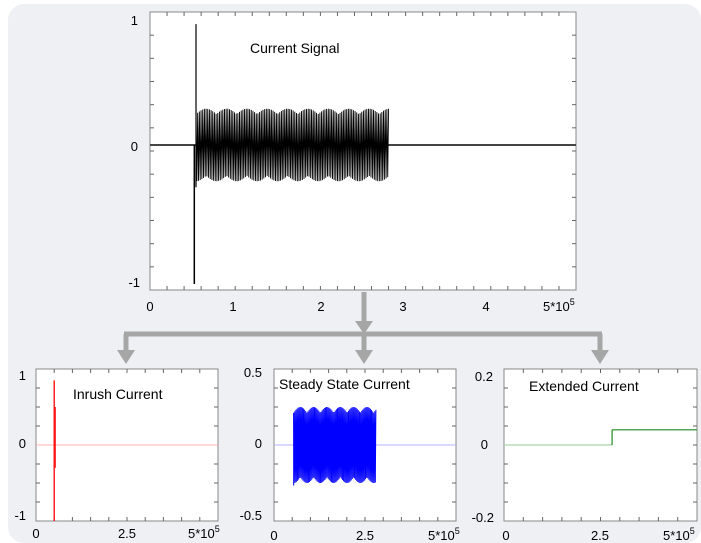 The height and width of the screenshot is (543, 701). I want to click on extended-y-tick-label: -0.2, so click(483, 517).